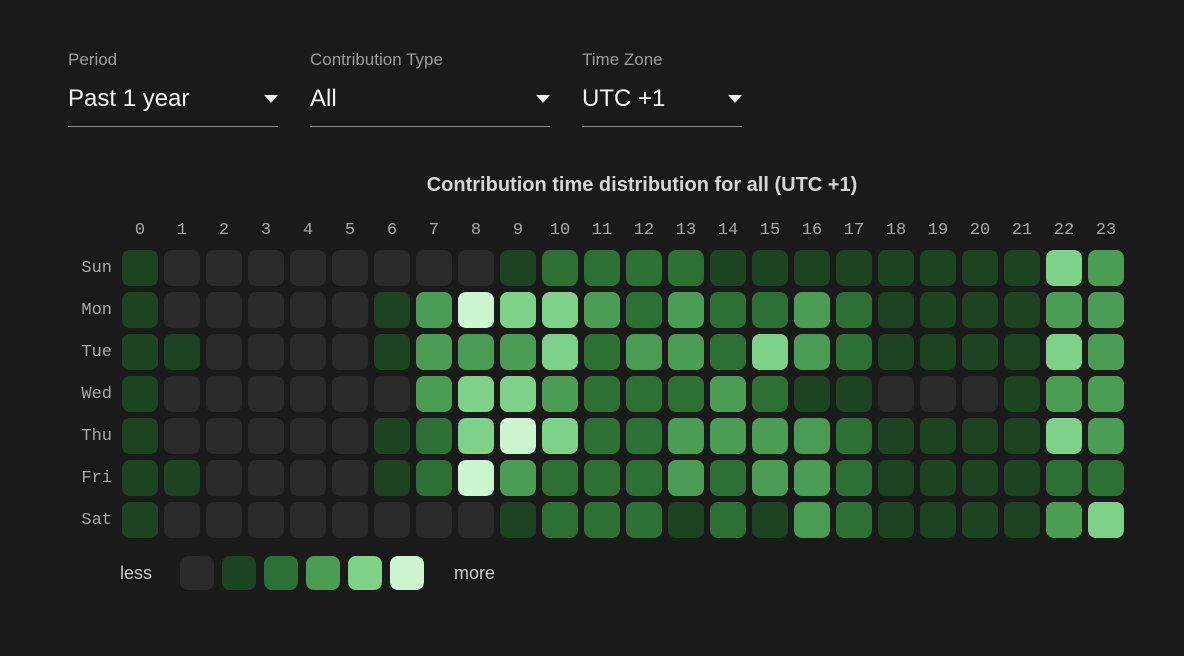 The width and height of the screenshot is (1184, 656). Describe the element at coordinates (173, 106) in the screenshot. I see `period-dropdown: Past 1 year` at that location.